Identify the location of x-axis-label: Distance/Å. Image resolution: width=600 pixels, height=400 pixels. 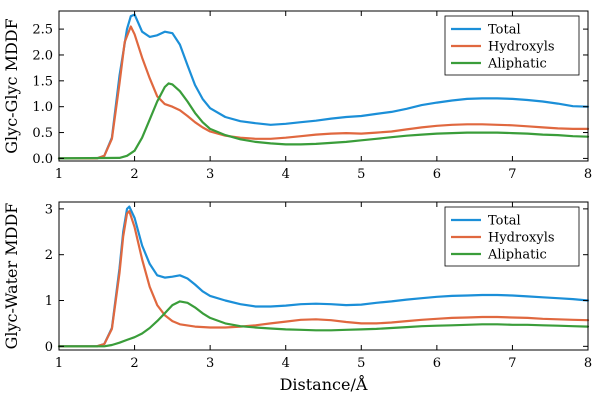
(324, 384).